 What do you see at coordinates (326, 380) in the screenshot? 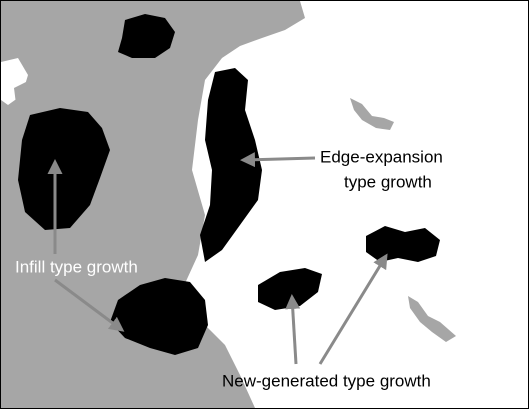
I see `label: New-generated type growth` at bounding box center [326, 380].